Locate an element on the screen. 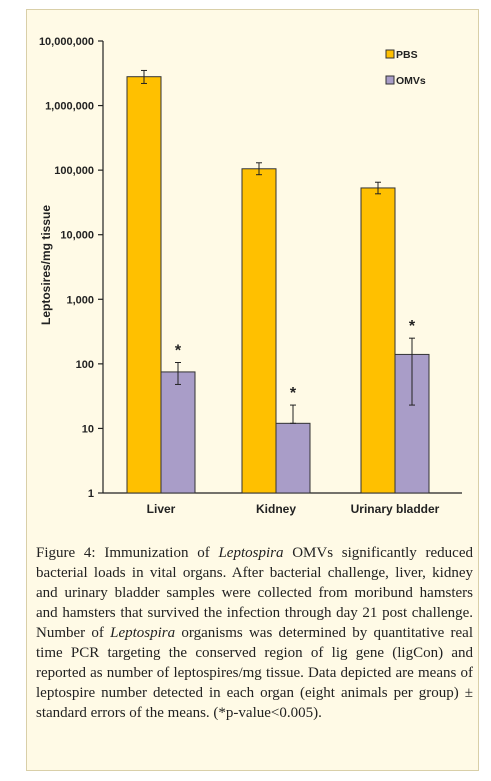  legend-swatch-omvs is located at coordinates (390, 80).